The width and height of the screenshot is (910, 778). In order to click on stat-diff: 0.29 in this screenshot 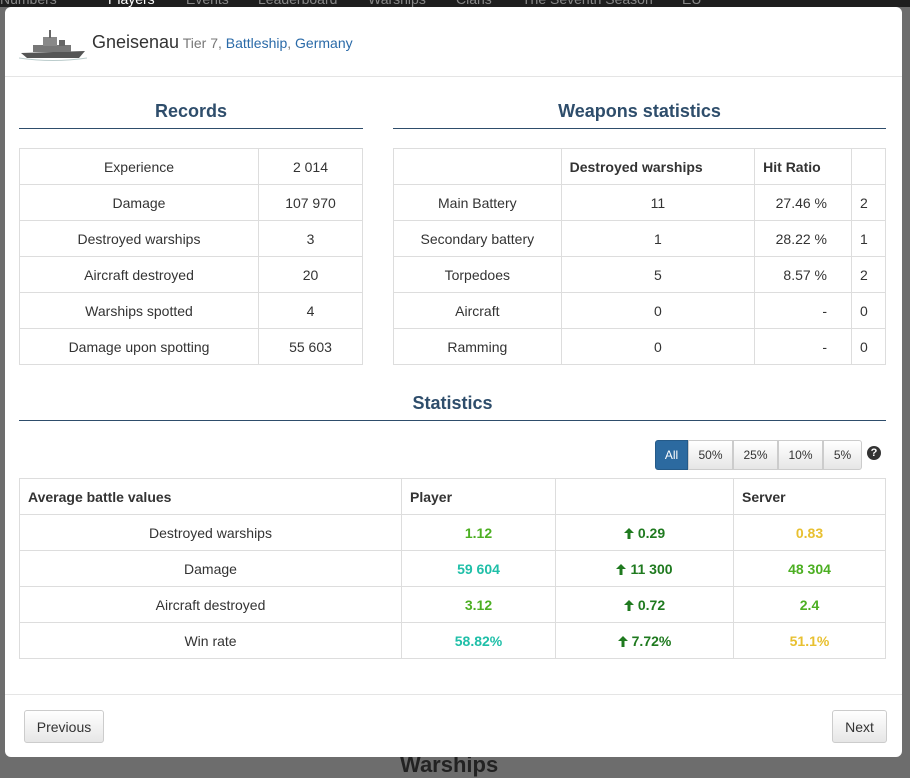, I will do `click(644, 532)`.